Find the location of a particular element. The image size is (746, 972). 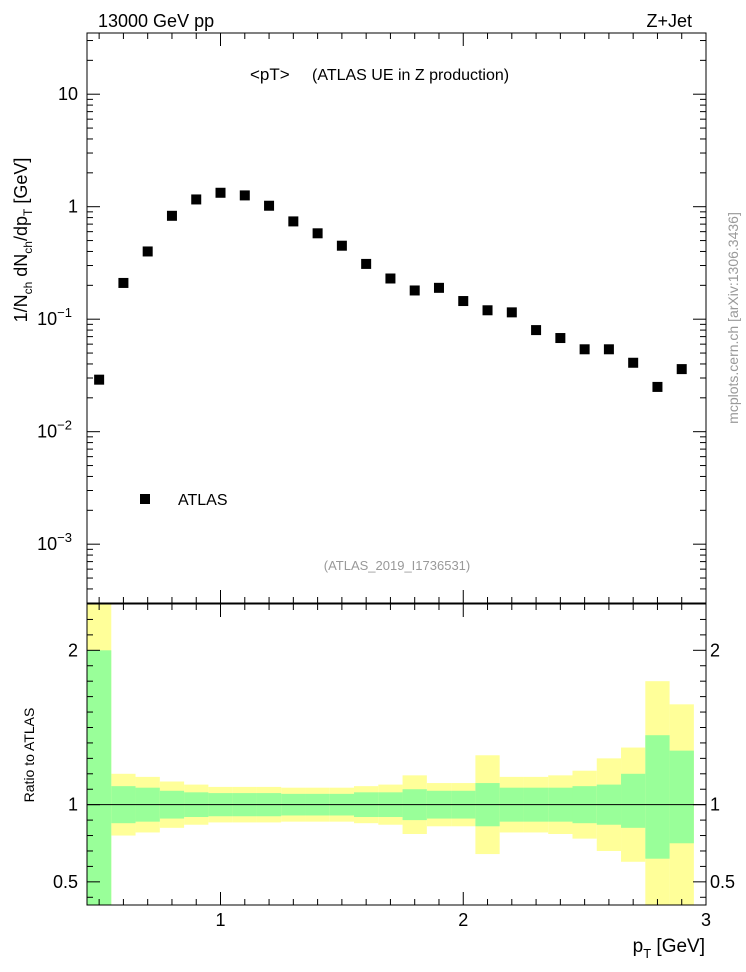

ratio-y-tick-label-right: 2 is located at coordinates (715, 650).